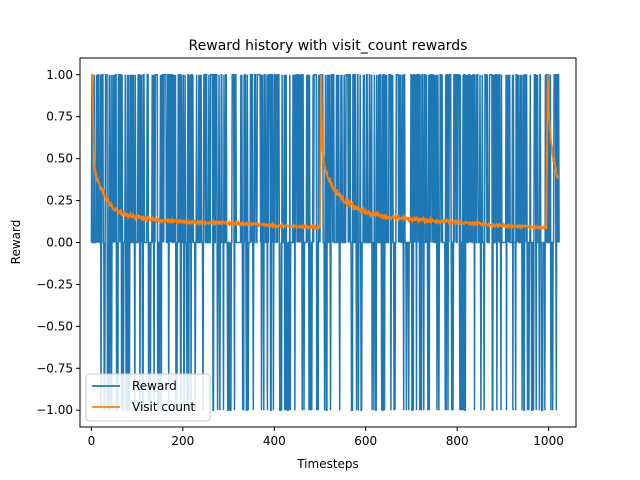 This screenshot has width=640, height=480. I want to click on chart-title: Reward history with visit_count rewards, so click(328, 46).